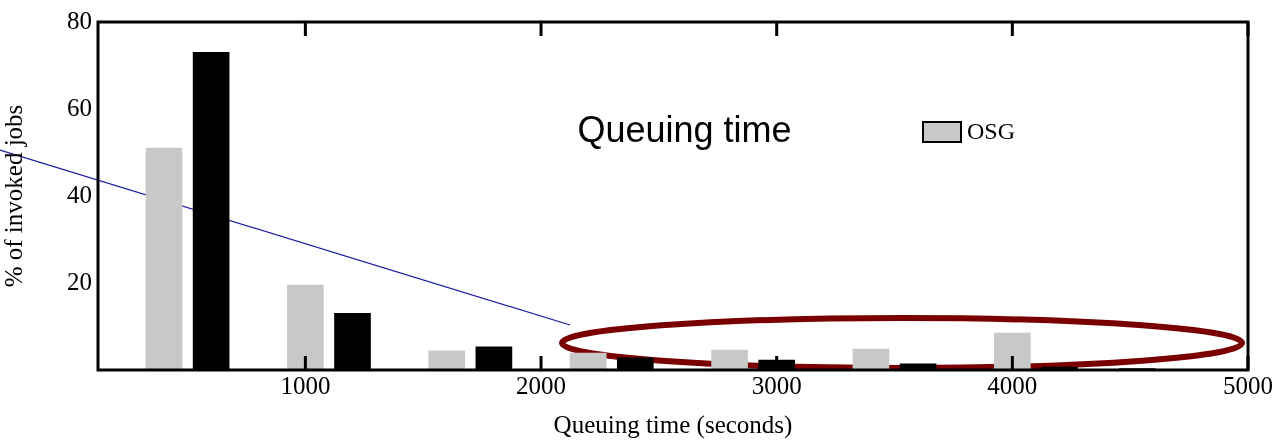 This screenshot has width=1287, height=441. I want to click on y-tick-label: 40, so click(79, 194).